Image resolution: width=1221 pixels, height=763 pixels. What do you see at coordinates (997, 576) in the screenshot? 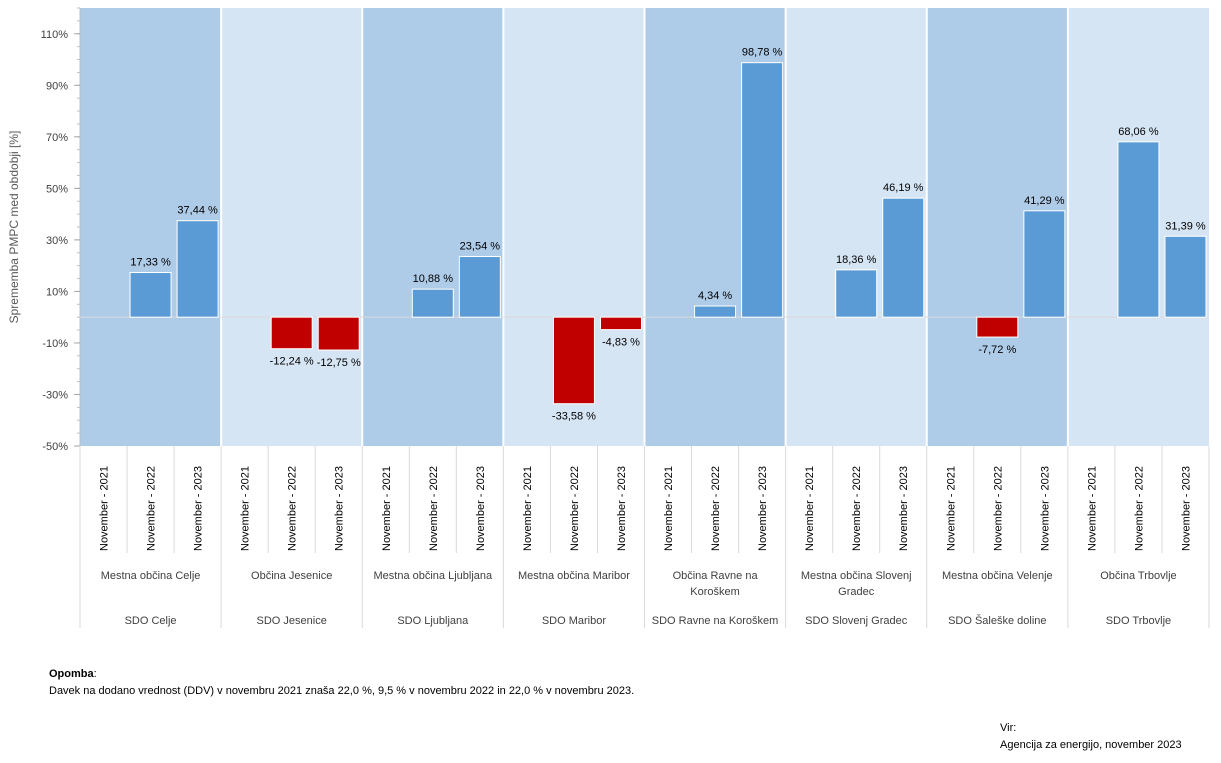
I see `municipality-label: Mestna občina Velenje` at bounding box center [997, 576].